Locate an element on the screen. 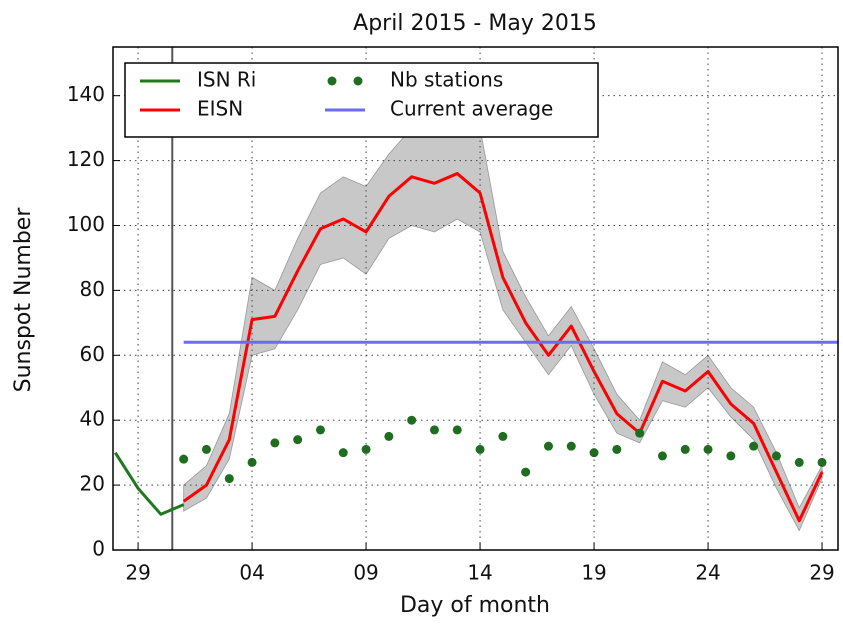  y-tick-label: 100 is located at coordinates (86, 224).